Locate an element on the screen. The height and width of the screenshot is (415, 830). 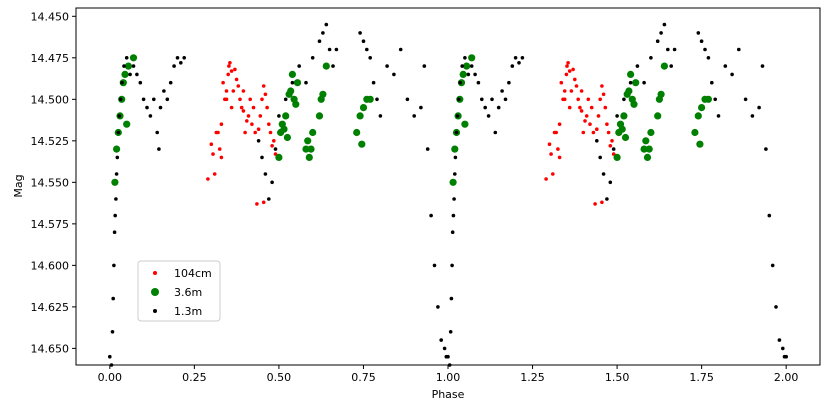
y-tick-label: 14.650 is located at coordinates (50, 348).